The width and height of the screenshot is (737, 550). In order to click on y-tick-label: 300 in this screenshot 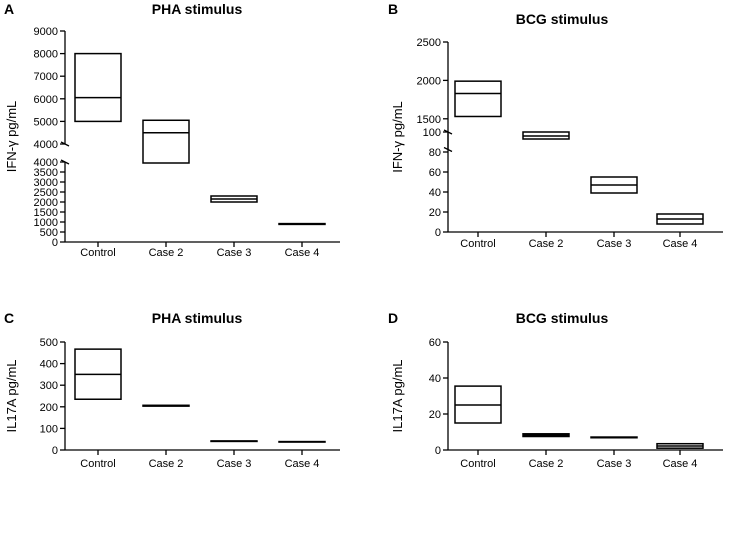, I will do `click(49, 386)`.